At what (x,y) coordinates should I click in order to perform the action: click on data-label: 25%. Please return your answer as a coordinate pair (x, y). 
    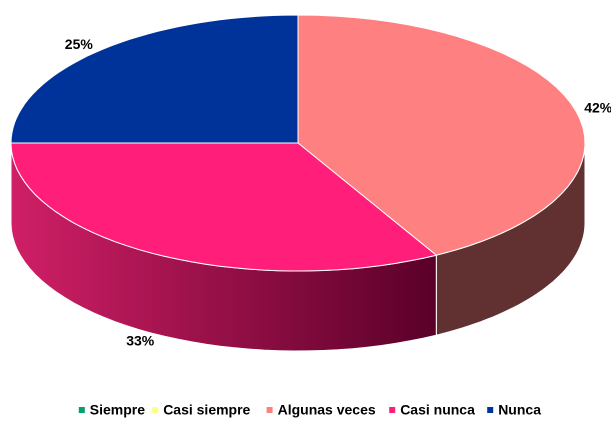
    Looking at the image, I should click on (79, 44).